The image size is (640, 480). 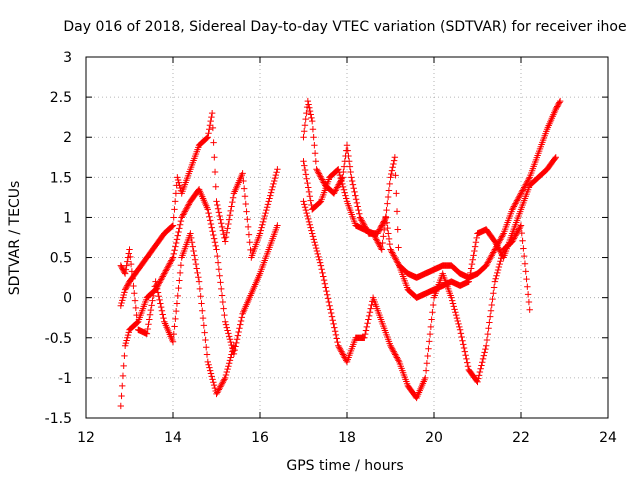 I want to click on y-tick-label: -1, so click(x=65, y=379).